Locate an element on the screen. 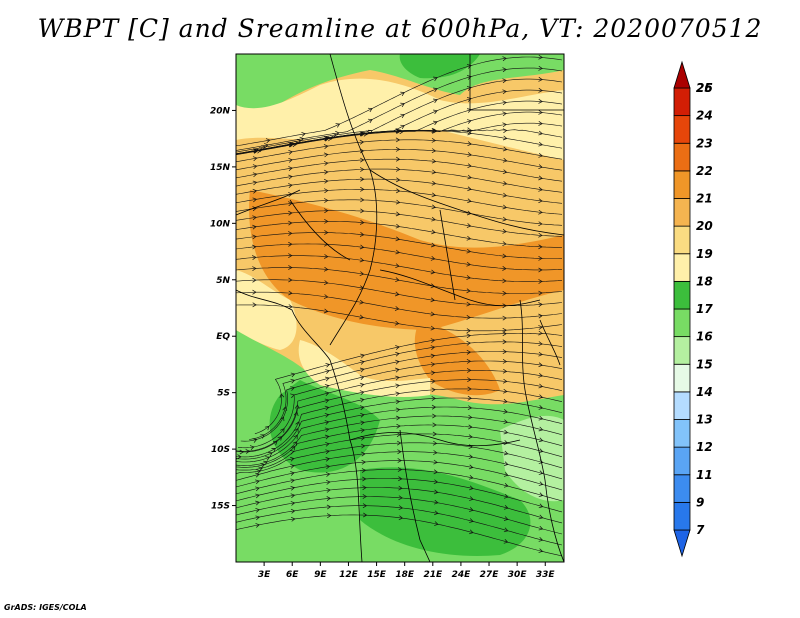 The image size is (800, 618). colorbar-label: 17 is located at coordinates (704, 309).